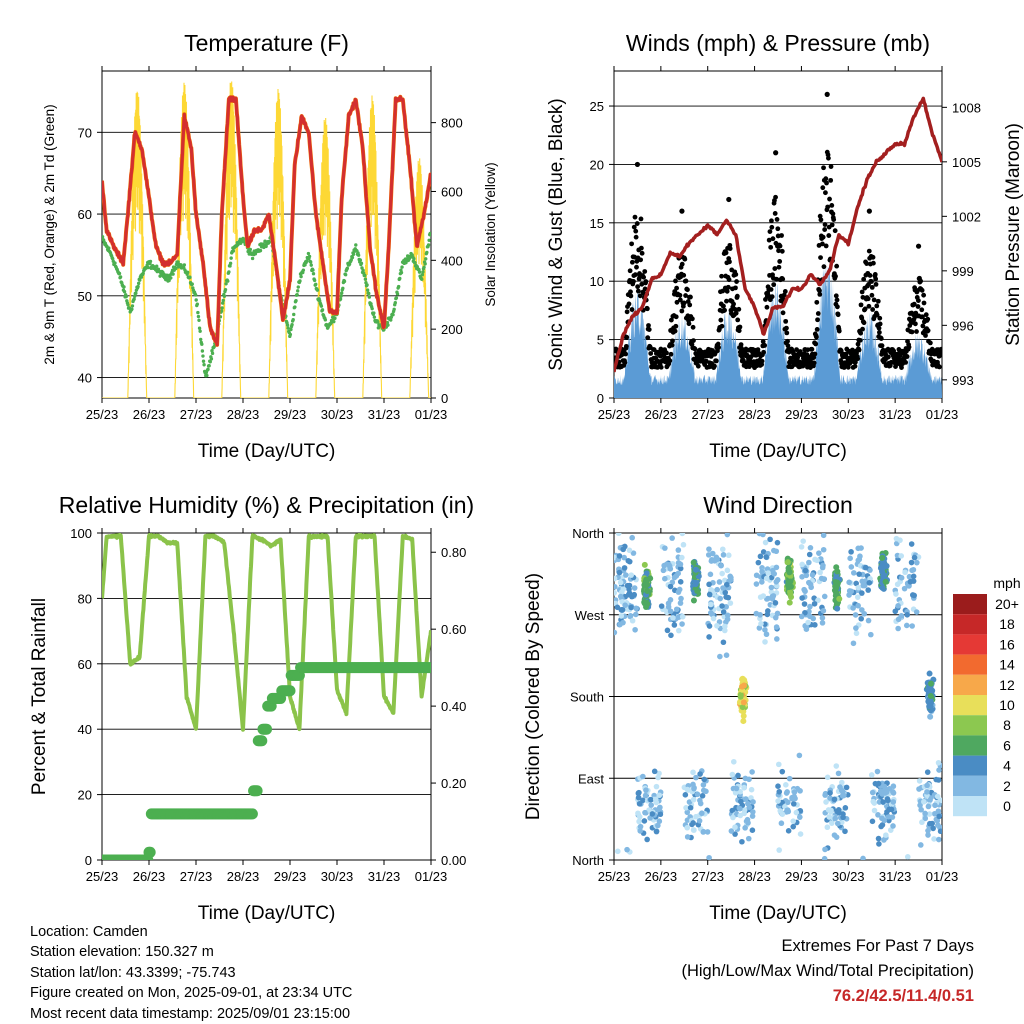  I want to click on x-tick-label: 25/23, so click(614, 876).